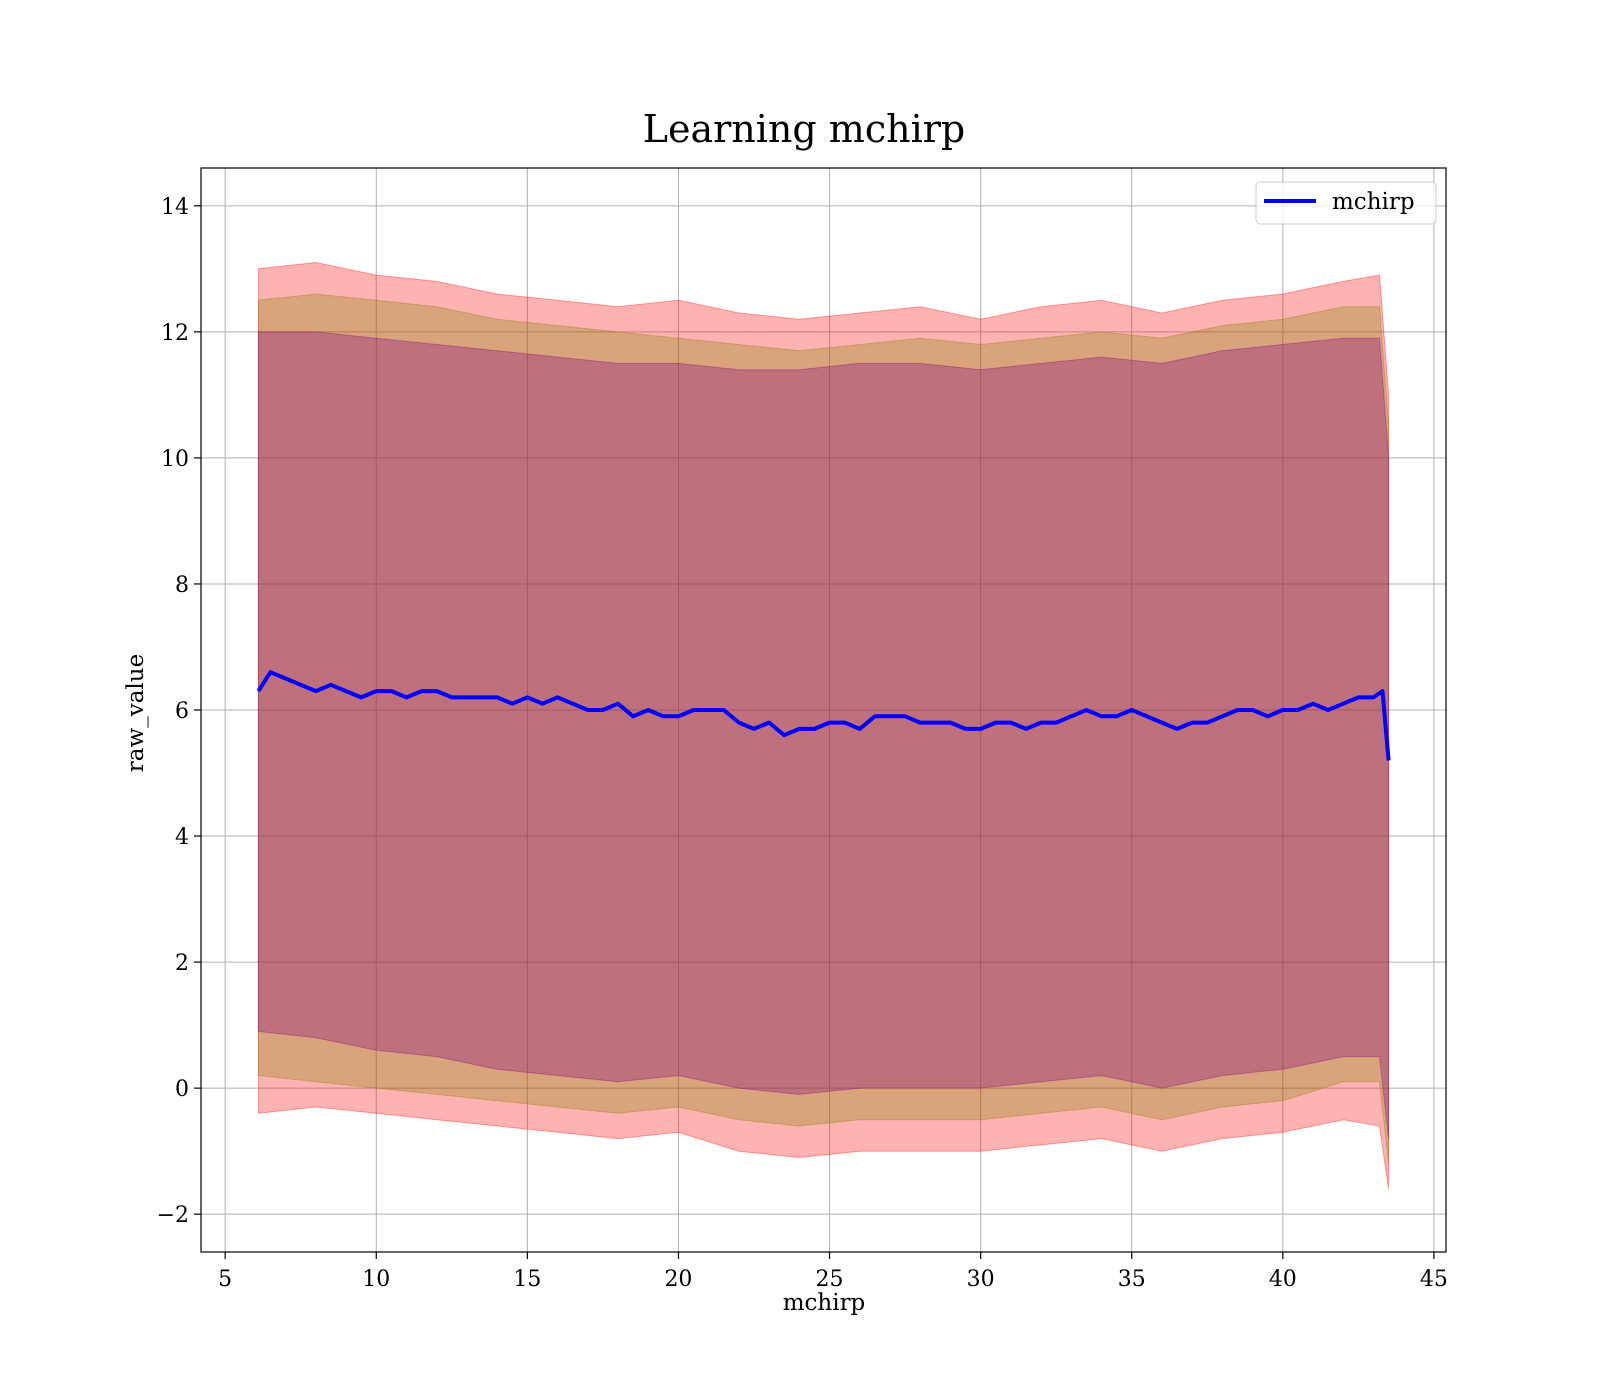  Describe the element at coordinates (175, 333) in the screenshot. I see `y-tick-label-7: 12` at that location.